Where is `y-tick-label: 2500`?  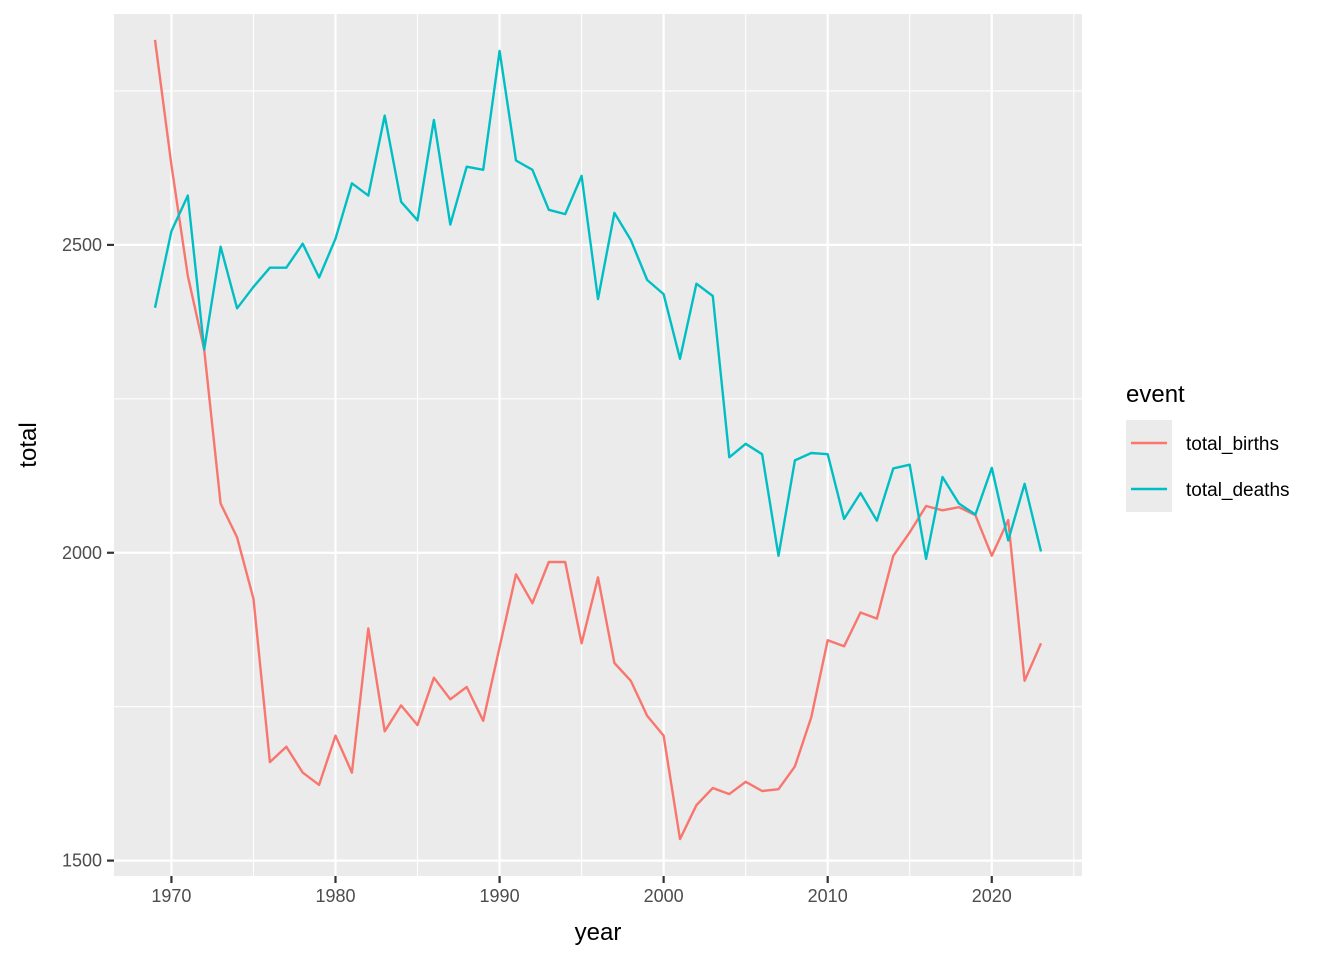
y-tick-label: 2500 is located at coordinates (82, 245).